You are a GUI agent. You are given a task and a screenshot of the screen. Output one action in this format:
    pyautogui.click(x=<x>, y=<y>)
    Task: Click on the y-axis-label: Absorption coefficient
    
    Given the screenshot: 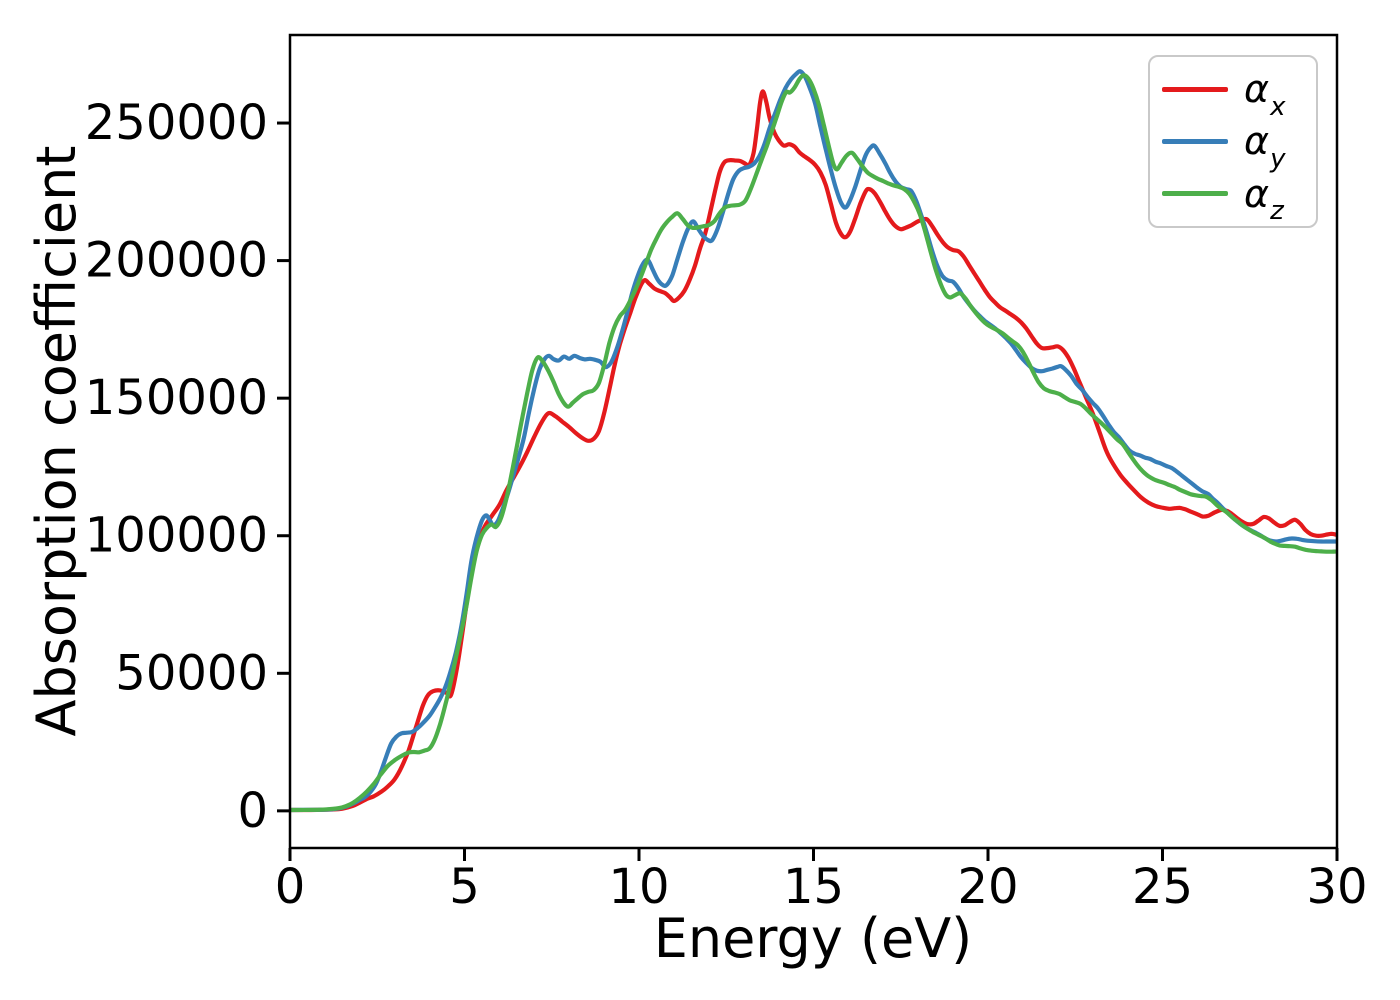 What is the action you would take?
    pyautogui.click(x=56, y=441)
    